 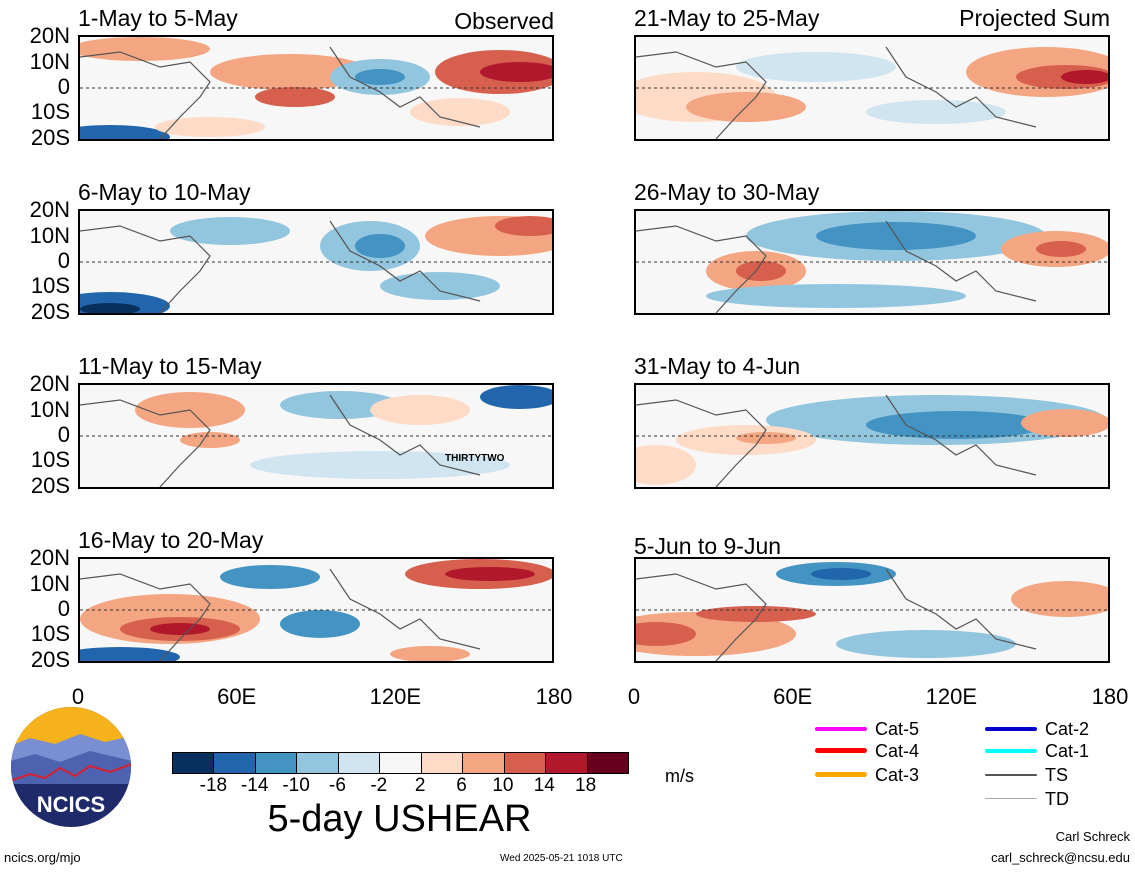 What do you see at coordinates (1067, 729) in the screenshot?
I see `legend-label: Cat-2` at bounding box center [1067, 729].